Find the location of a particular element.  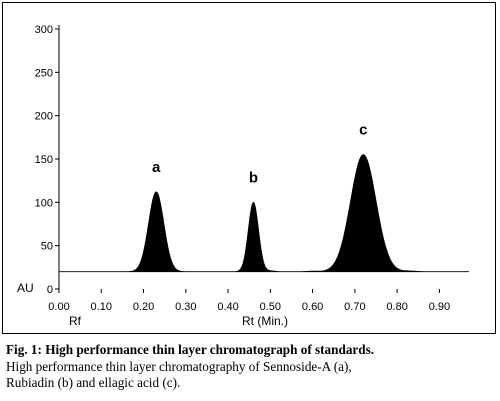

caption-line-3: Rubiadin (b) and ellagic acid (c). is located at coordinates (93, 382).